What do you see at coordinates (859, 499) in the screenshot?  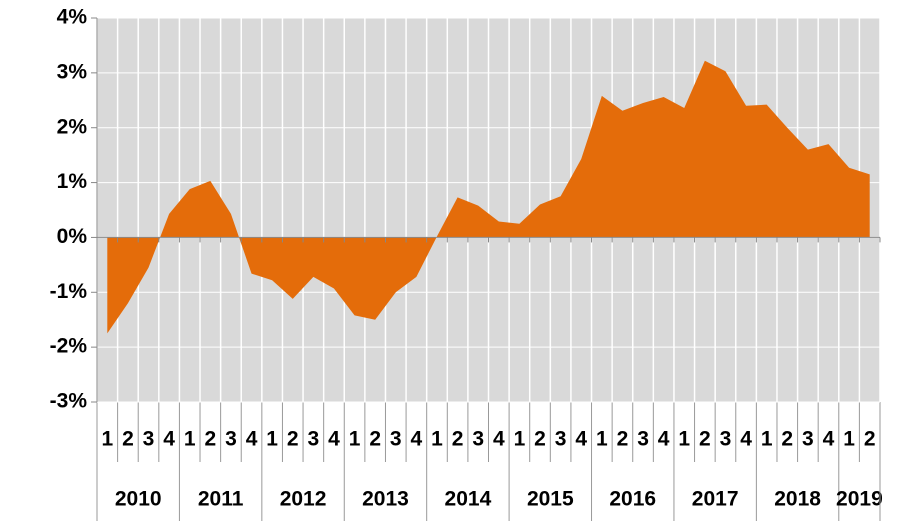 I see `year-label: 2019` at bounding box center [859, 499].